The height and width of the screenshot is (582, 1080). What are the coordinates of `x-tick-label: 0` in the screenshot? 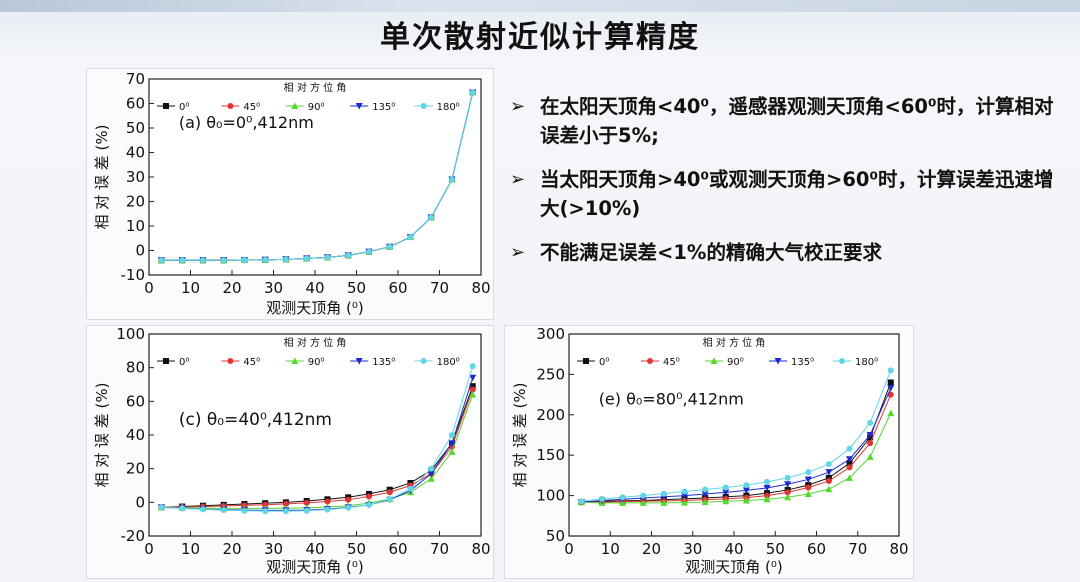 It's located at (149, 288).